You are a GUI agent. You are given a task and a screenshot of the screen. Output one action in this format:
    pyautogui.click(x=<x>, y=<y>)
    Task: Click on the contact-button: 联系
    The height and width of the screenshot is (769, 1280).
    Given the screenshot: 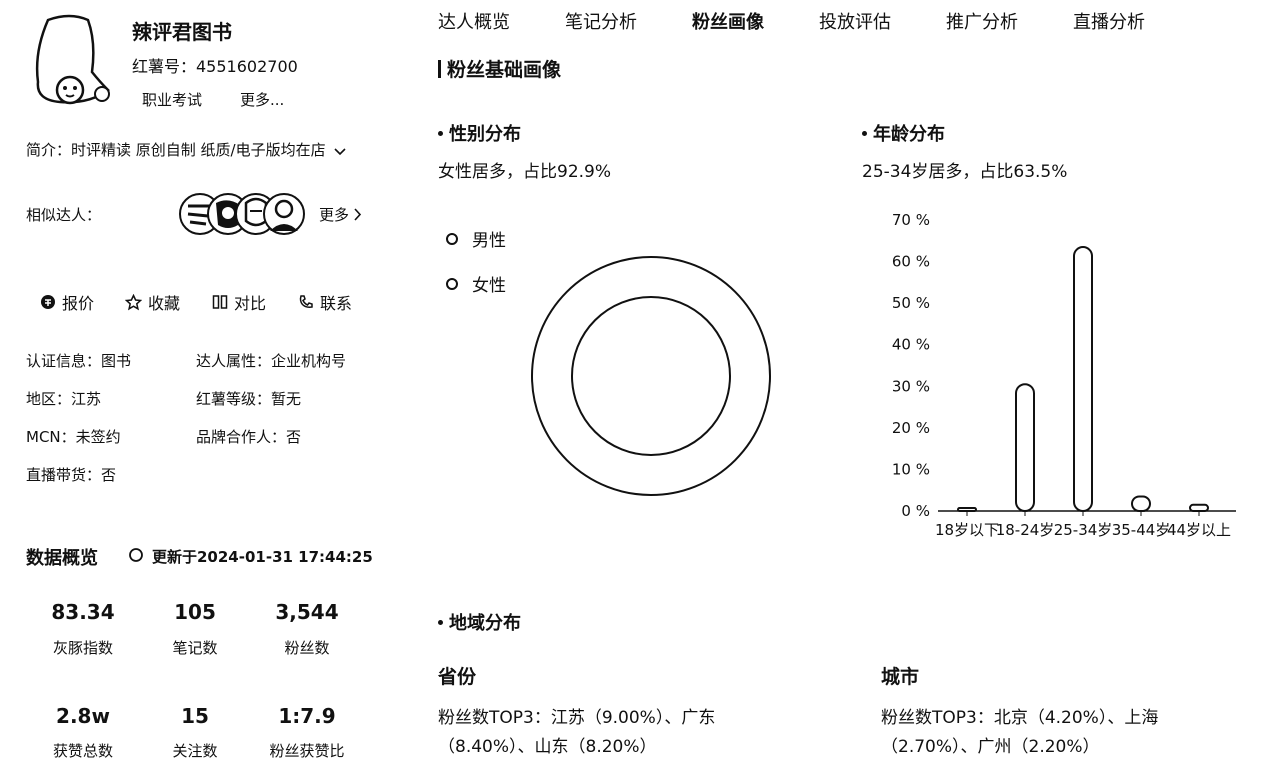 What is the action you would take?
    pyautogui.click(x=325, y=302)
    